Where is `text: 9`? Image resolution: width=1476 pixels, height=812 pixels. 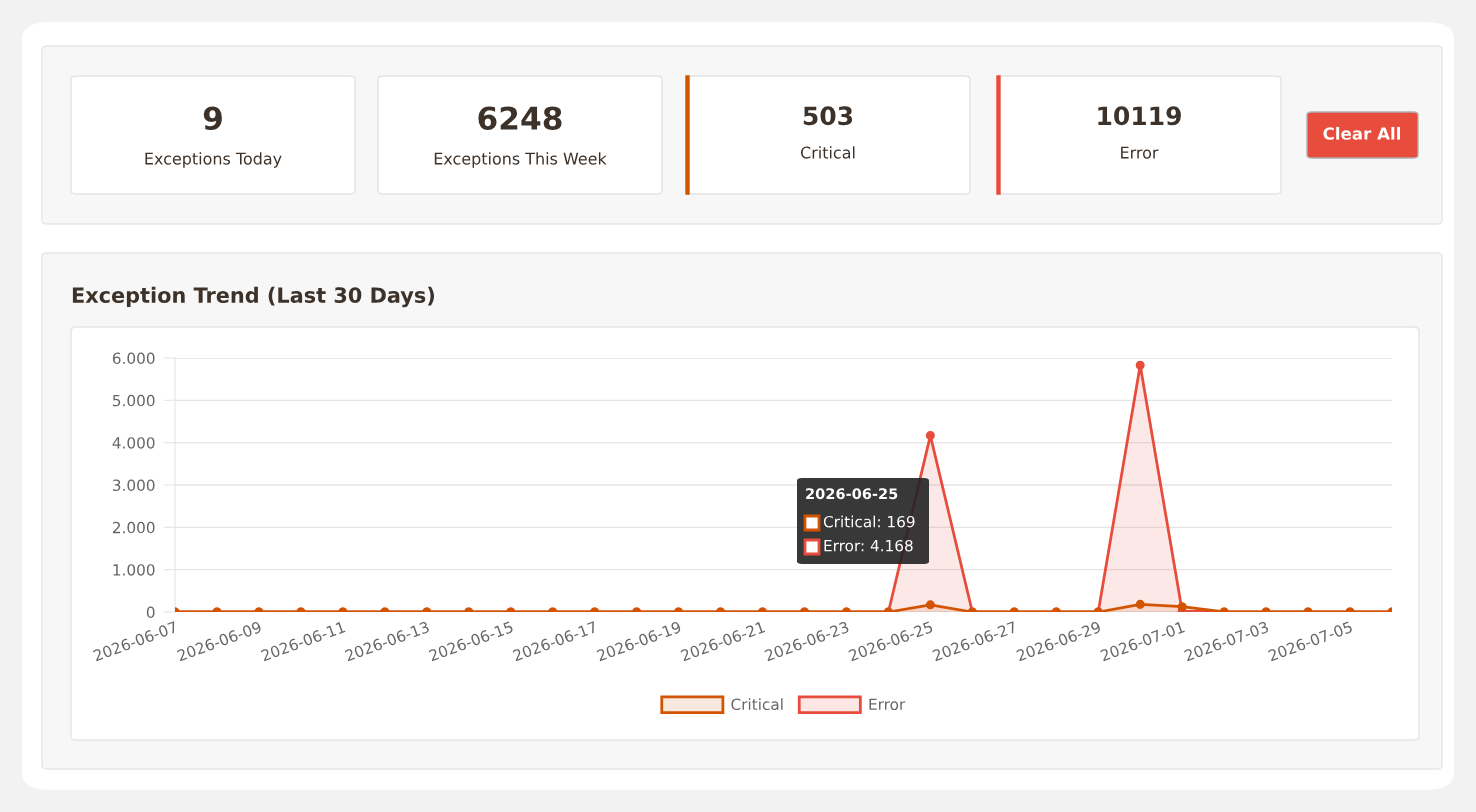
text: 9 is located at coordinates (212, 118).